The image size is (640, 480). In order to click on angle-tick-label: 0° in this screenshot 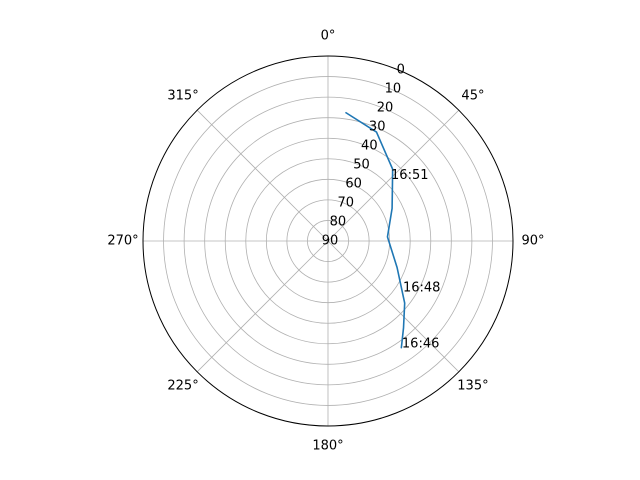, I will do `click(328, 36)`.